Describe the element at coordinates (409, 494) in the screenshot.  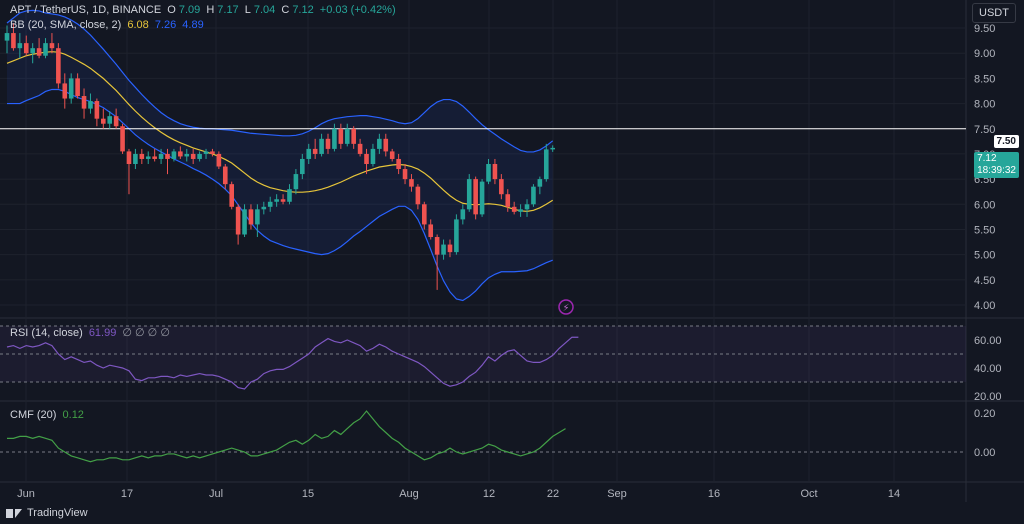
I see `x-tick-label: Aug` at that location.